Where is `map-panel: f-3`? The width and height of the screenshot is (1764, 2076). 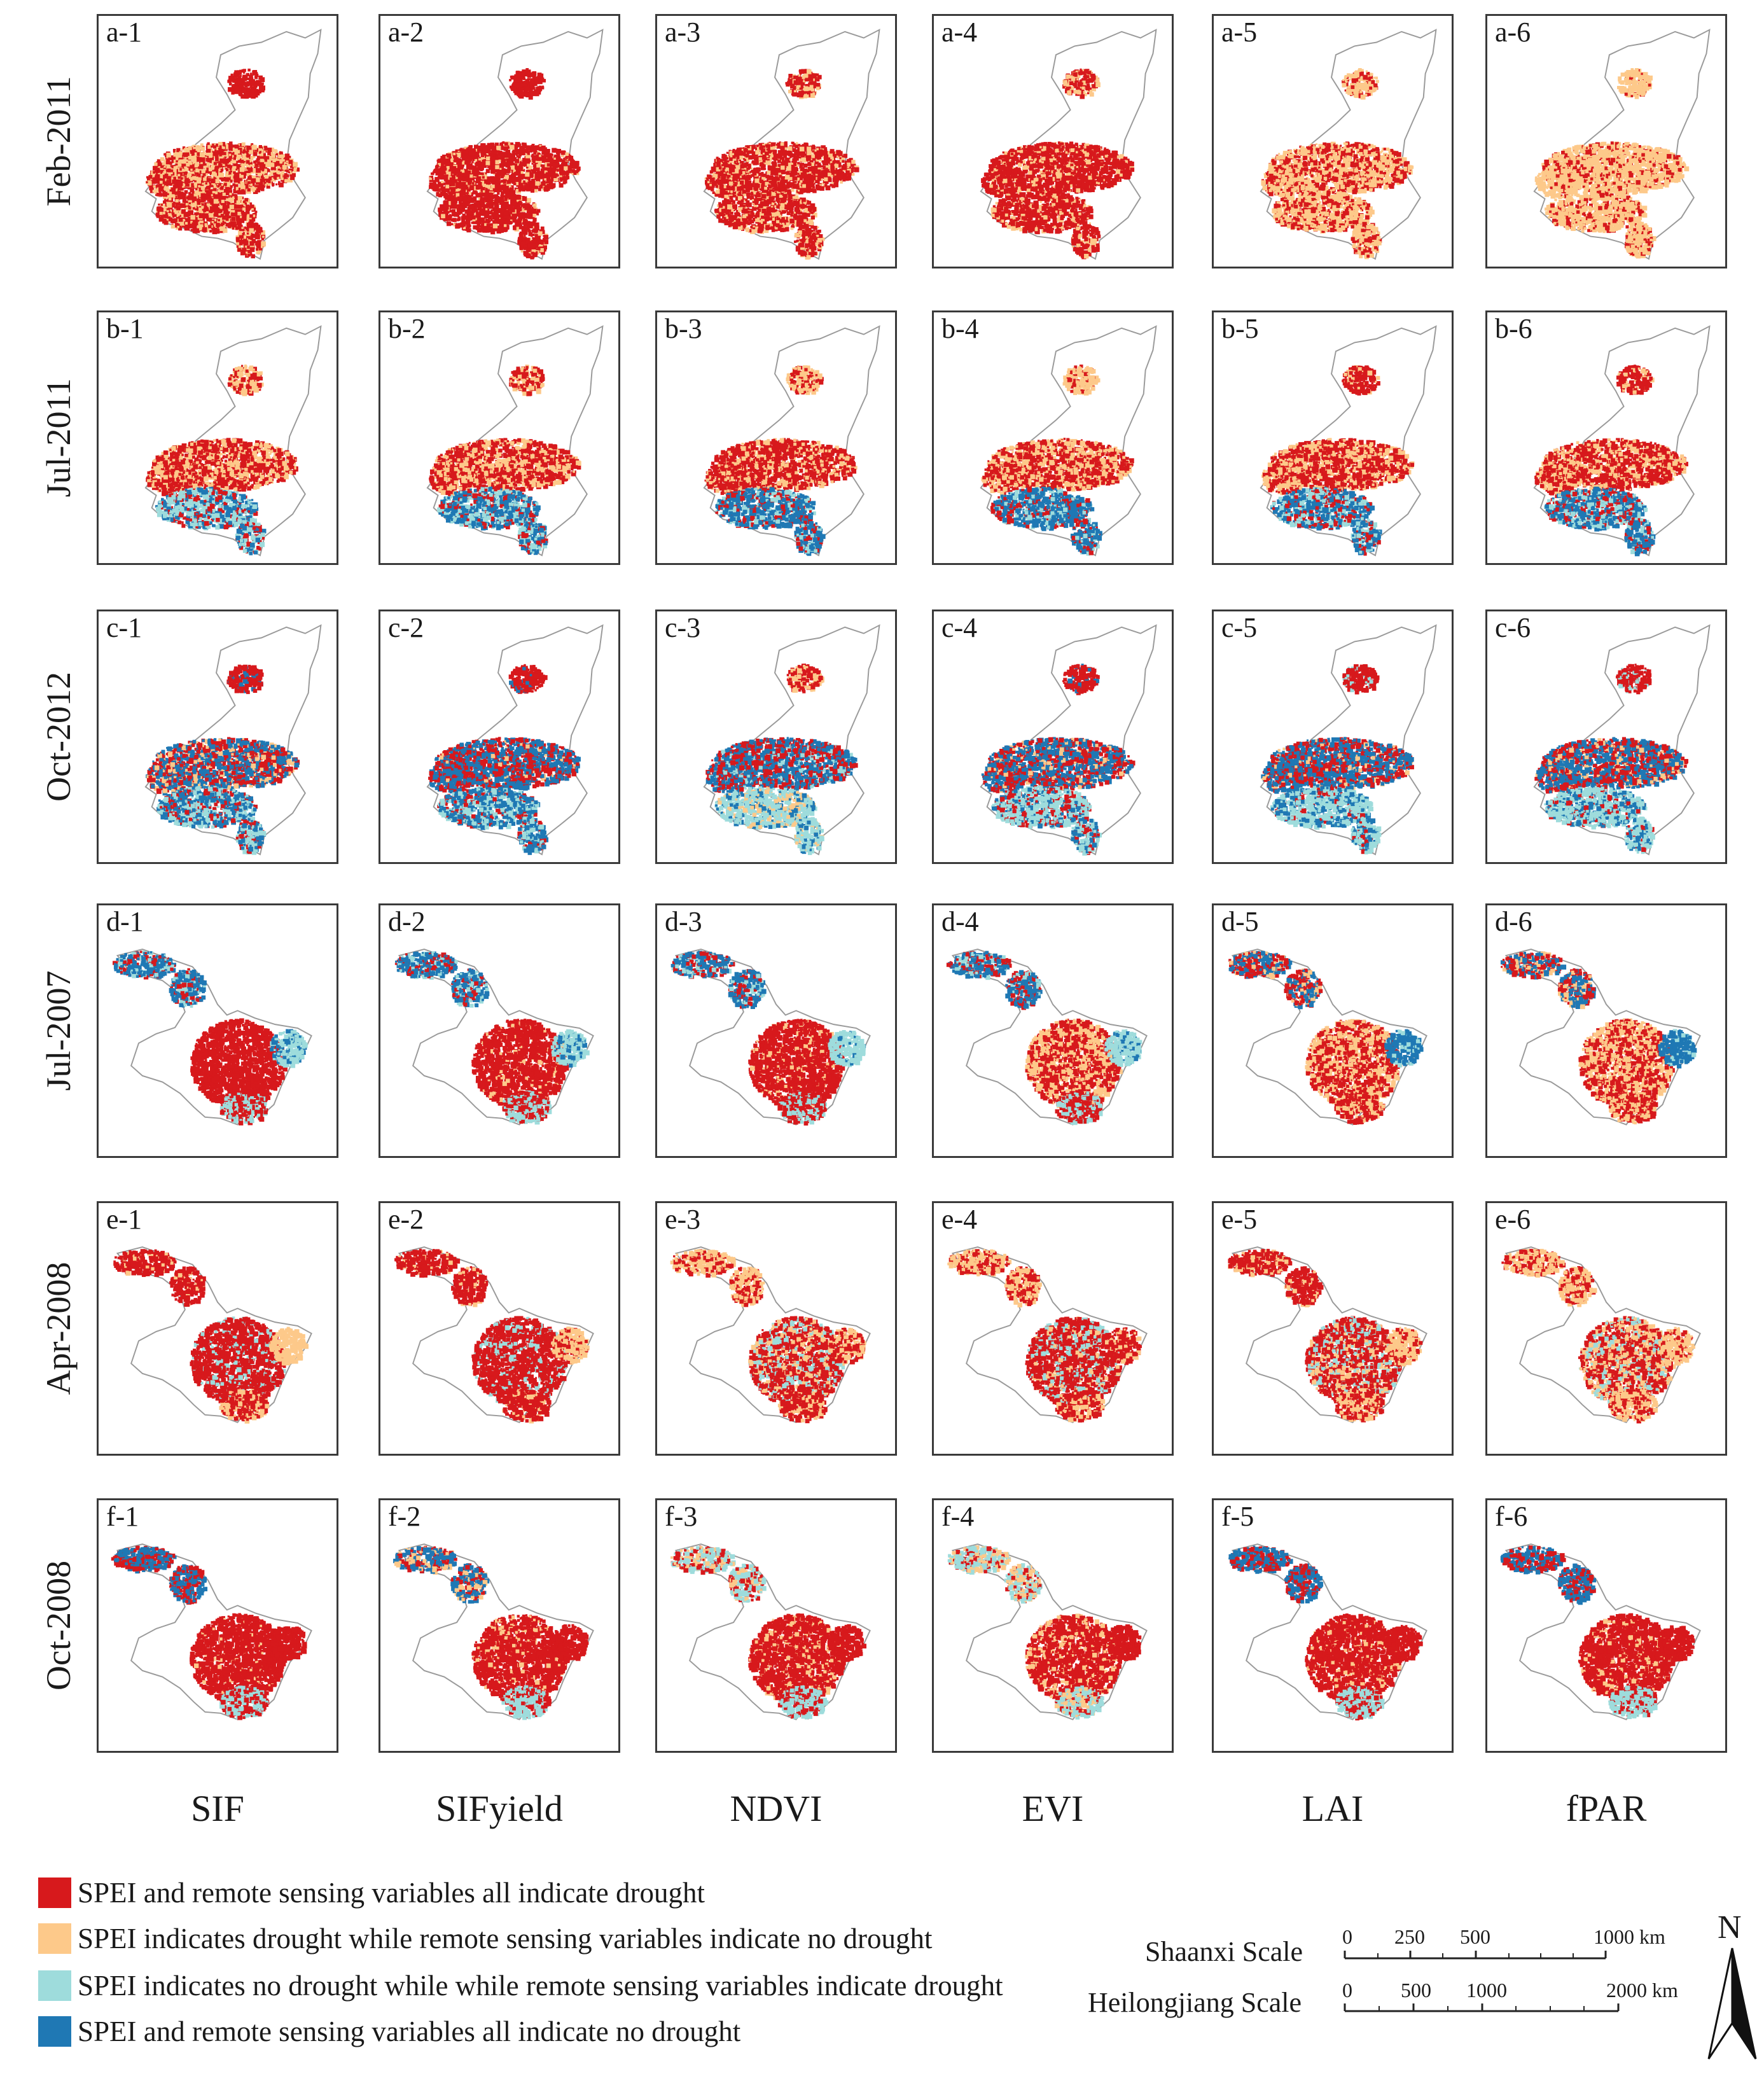 map-panel: f-3 is located at coordinates (776, 1625).